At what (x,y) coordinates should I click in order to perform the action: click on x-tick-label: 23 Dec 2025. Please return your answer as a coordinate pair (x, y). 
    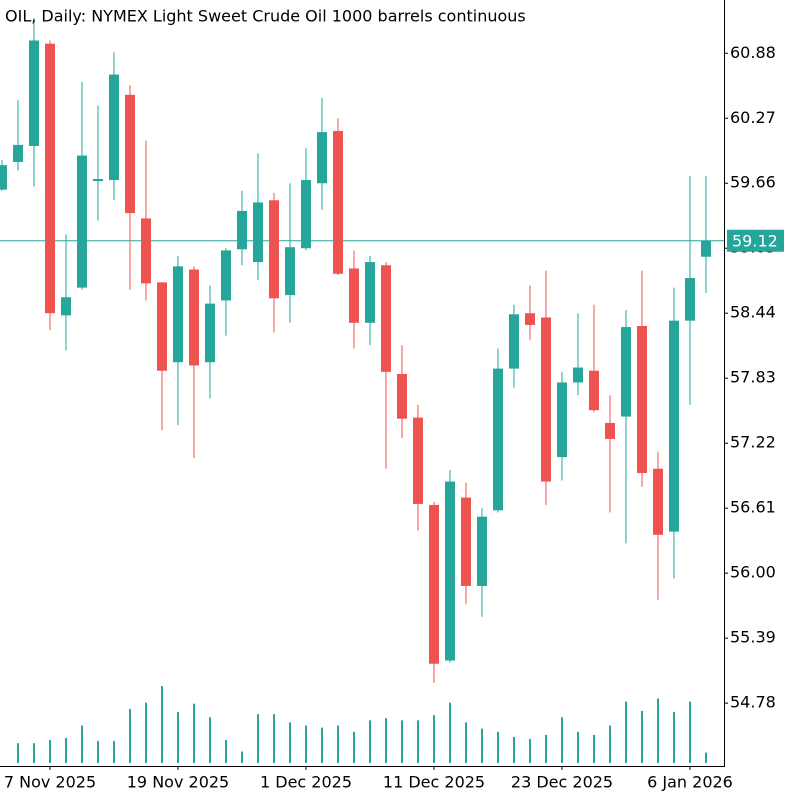
    Looking at the image, I should click on (562, 782).